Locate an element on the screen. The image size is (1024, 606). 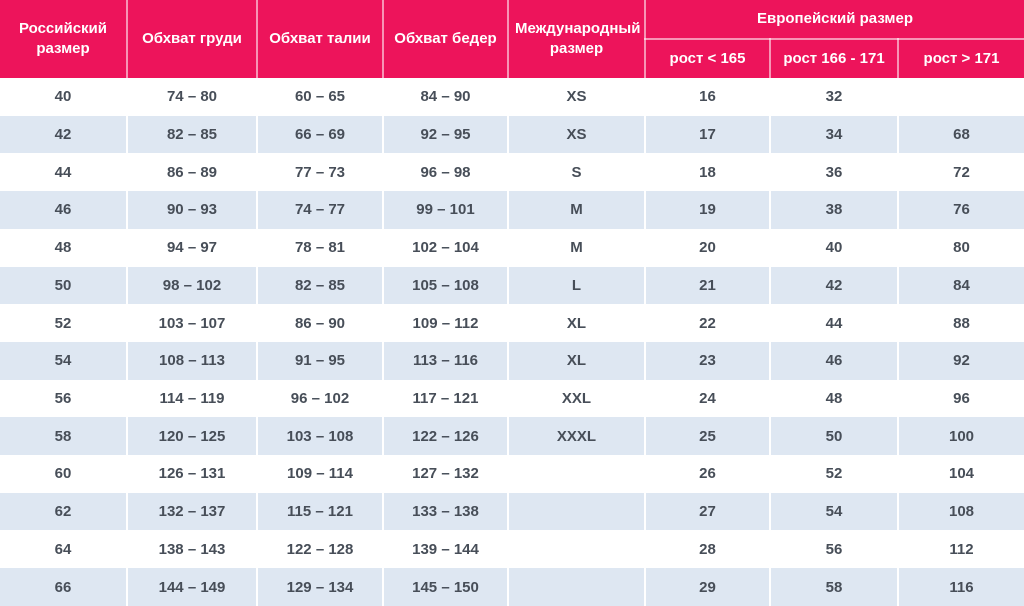
table-row: 52 103 – 107 86 – 90 109 – 112 XL 22 44 88 is located at coordinates (512, 323).